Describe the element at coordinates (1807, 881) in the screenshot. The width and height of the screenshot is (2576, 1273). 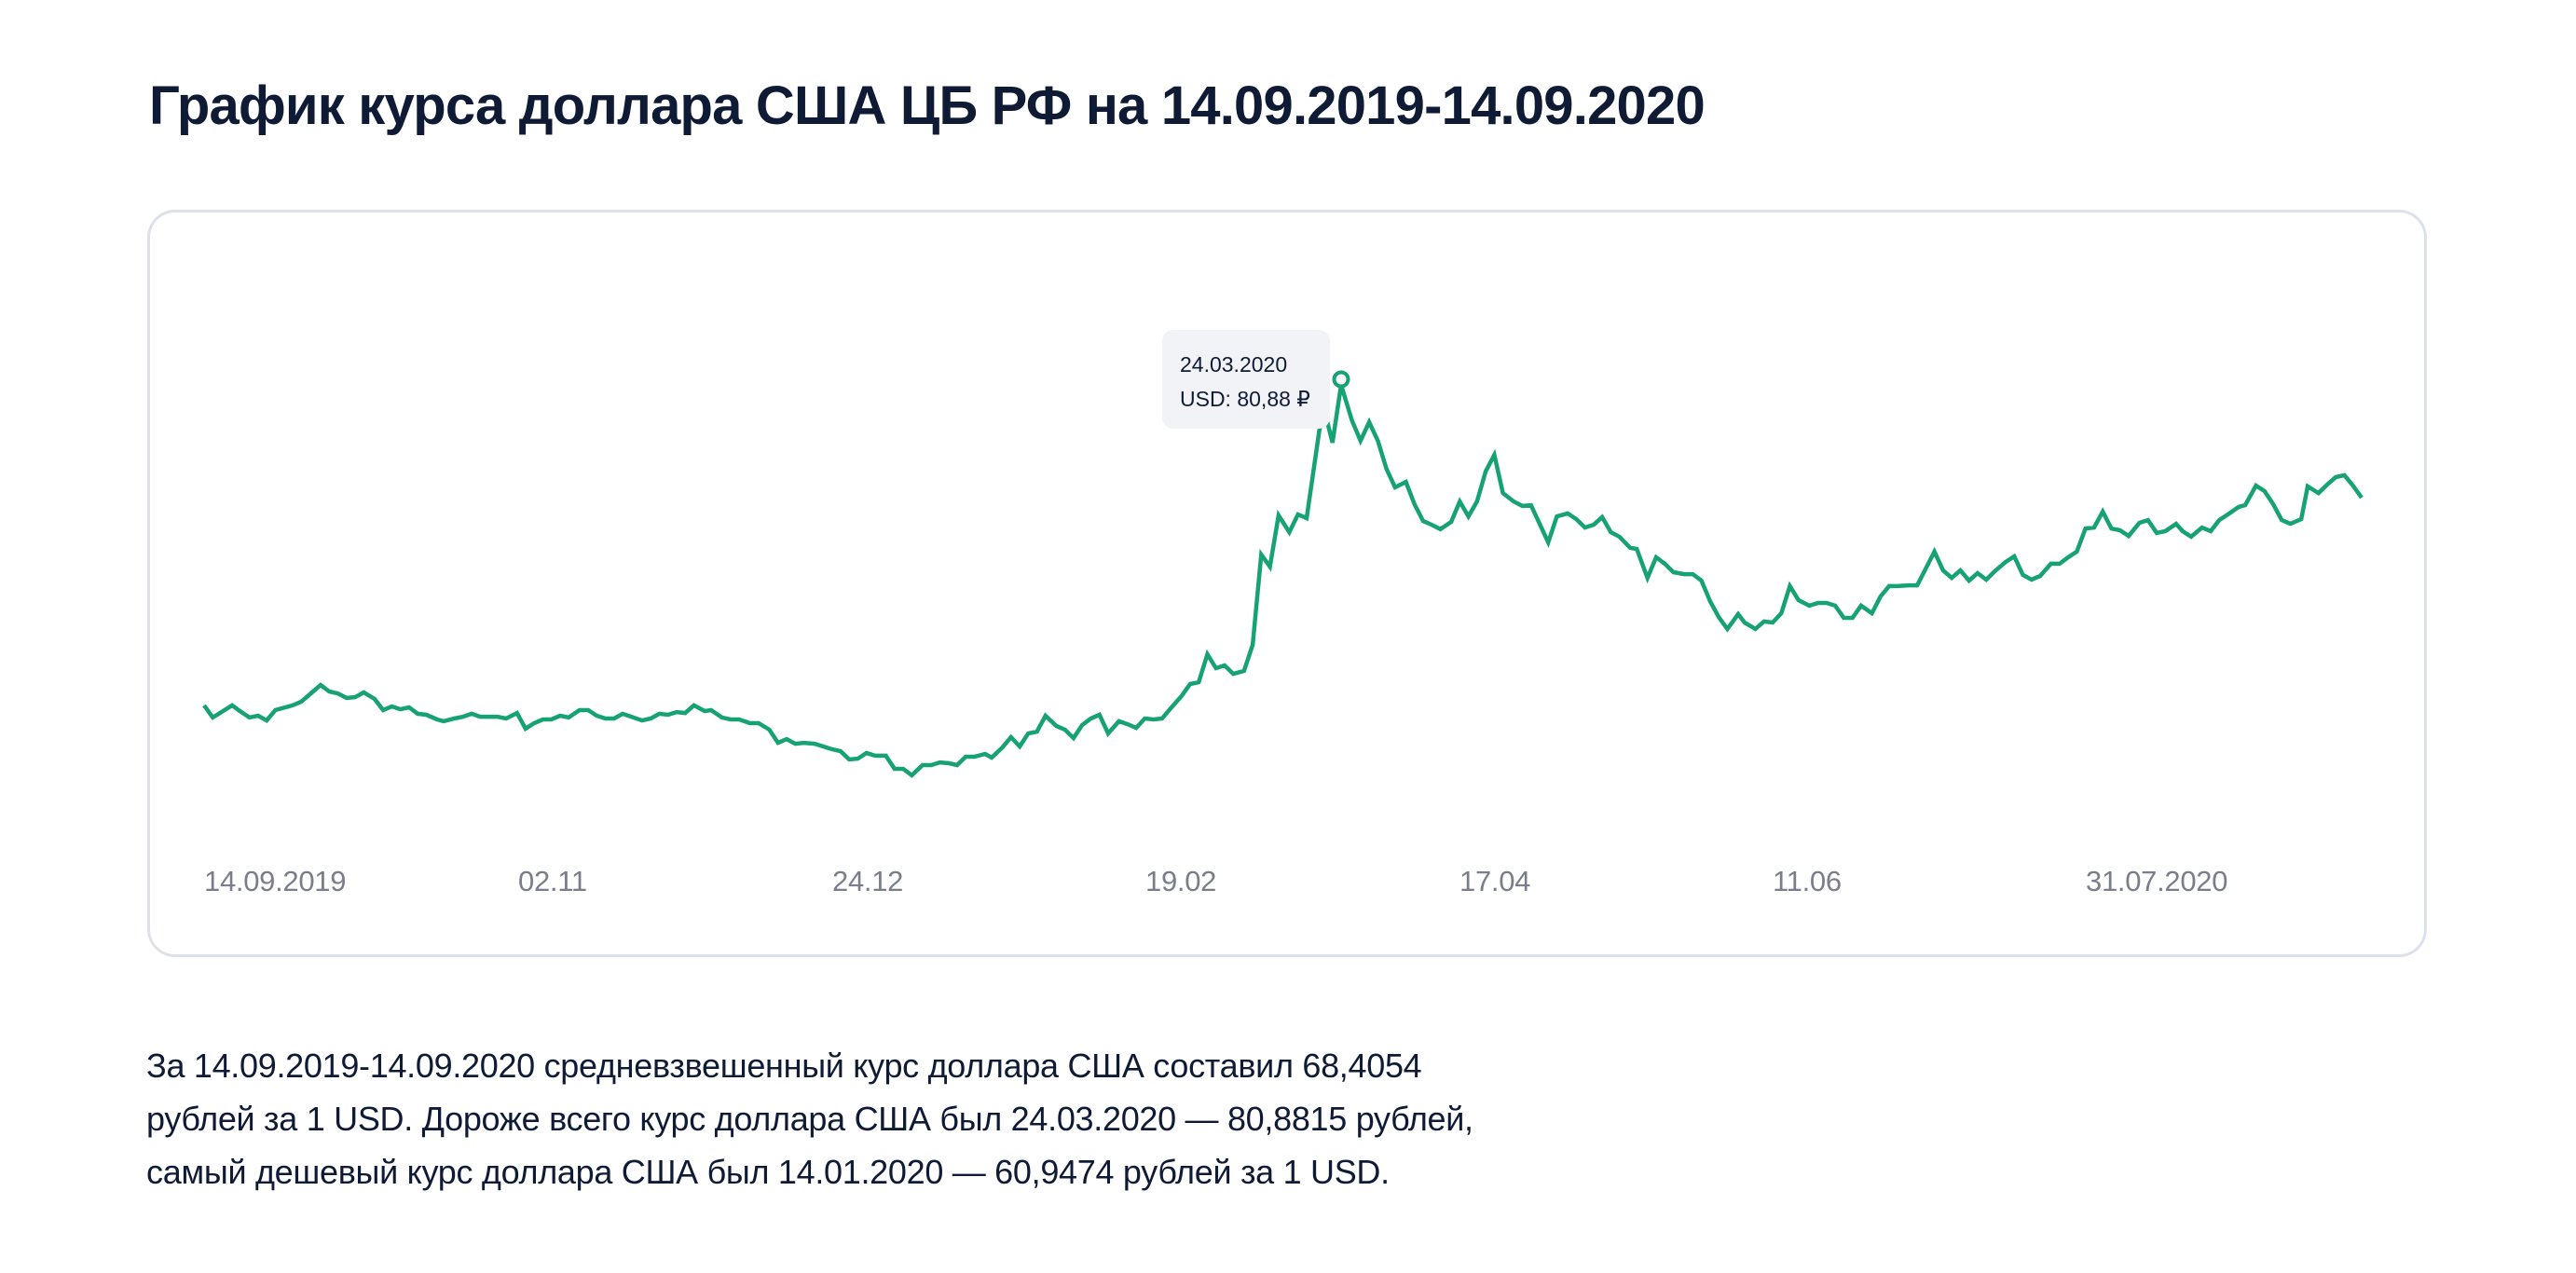
I see `x-tick-label: 11.06` at that location.